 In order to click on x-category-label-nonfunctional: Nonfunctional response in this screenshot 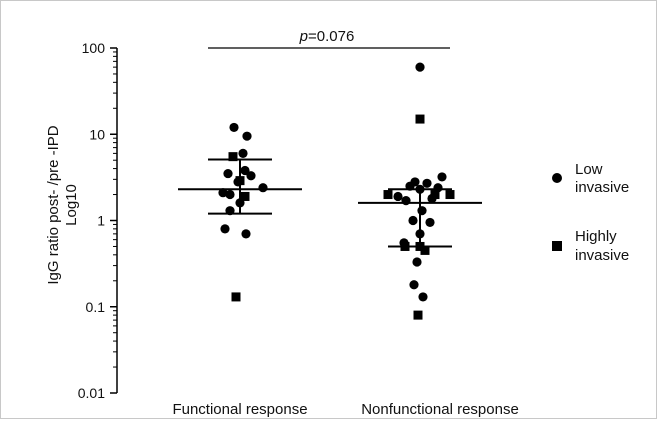, I will do `click(440, 409)`.